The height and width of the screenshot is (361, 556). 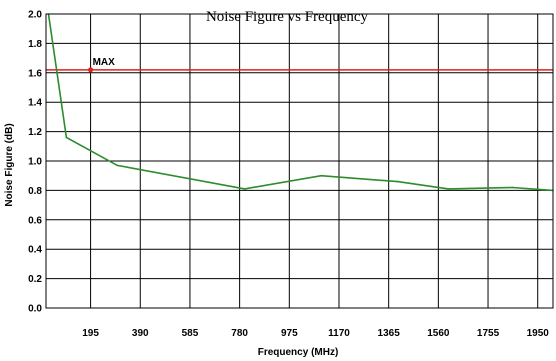 What do you see at coordinates (140, 333) in the screenshot?
I see `x-tick-label: 390` at bounding box center [140, 333].